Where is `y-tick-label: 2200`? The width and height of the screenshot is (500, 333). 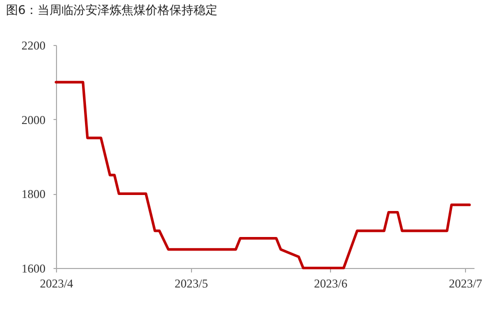
y-tick-label: 2200 is located at coordinates (34, 45).